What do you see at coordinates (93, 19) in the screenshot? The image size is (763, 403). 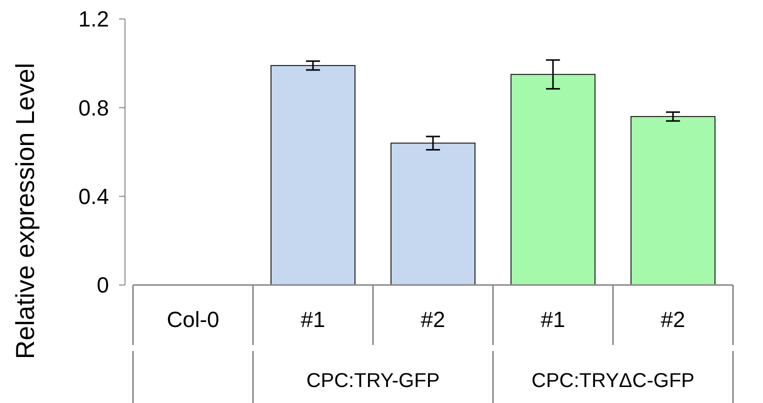 I see `y-tick-label: 1.2` at bounding box center [93, 19].